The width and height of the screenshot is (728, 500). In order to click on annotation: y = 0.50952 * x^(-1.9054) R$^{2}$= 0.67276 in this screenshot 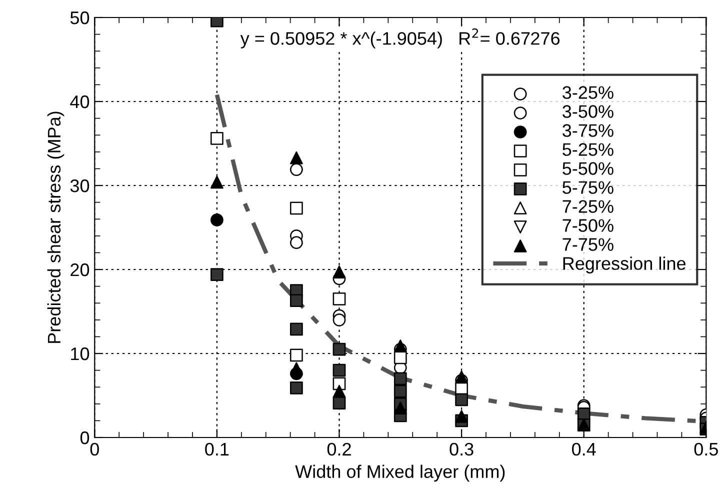, I will do `click(400, 38)`.